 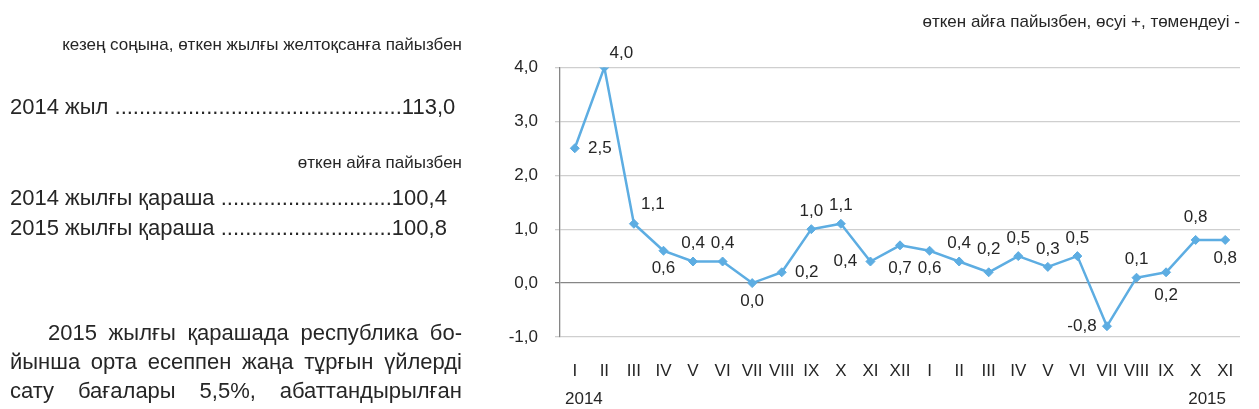 I want to click on x-tick-label: XII, so click(x=900, y=370).